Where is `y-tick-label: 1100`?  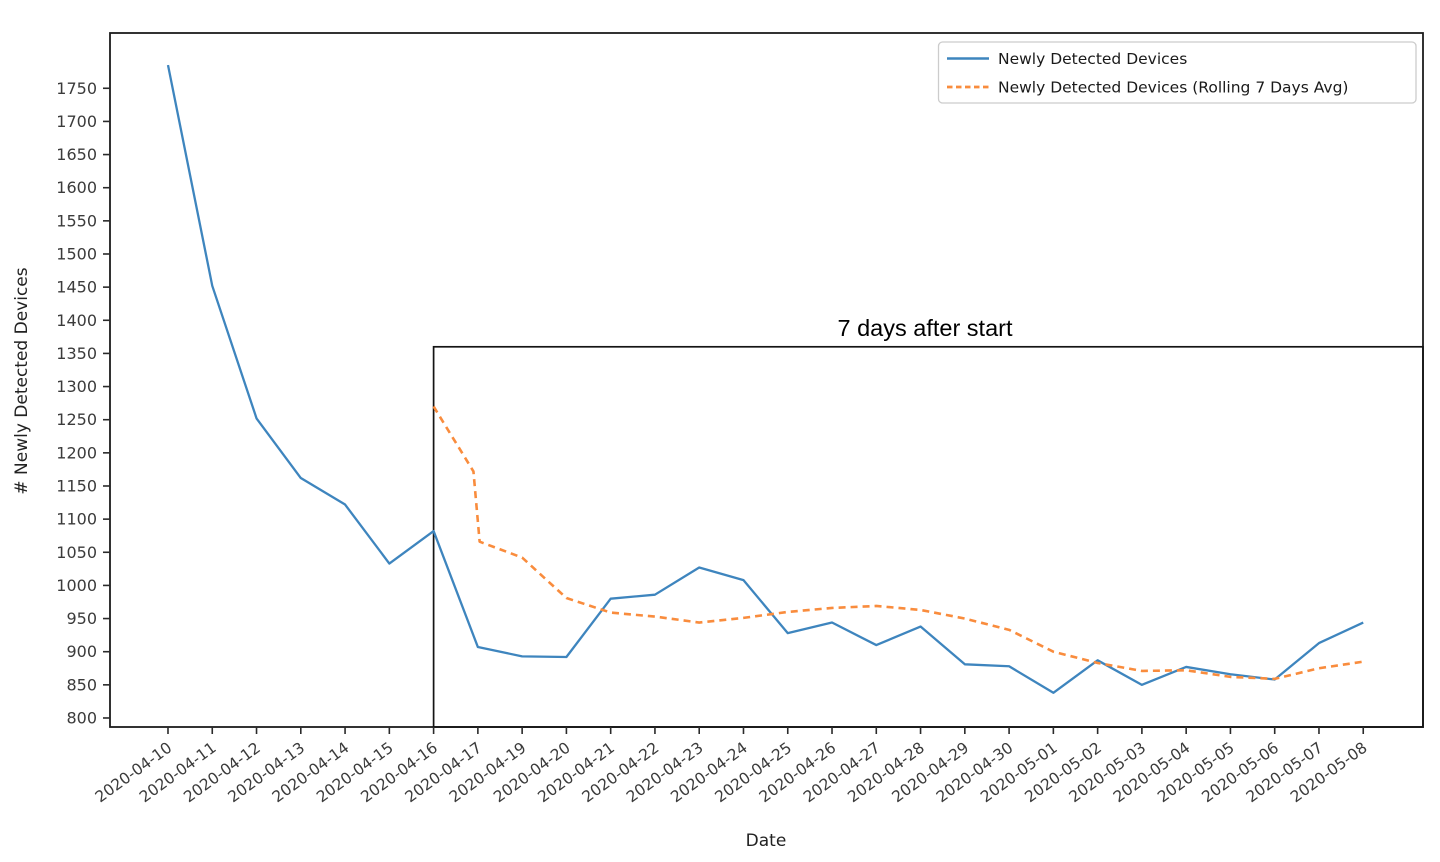
y-tick-label: 1100 is located at coordinates (76, 519).